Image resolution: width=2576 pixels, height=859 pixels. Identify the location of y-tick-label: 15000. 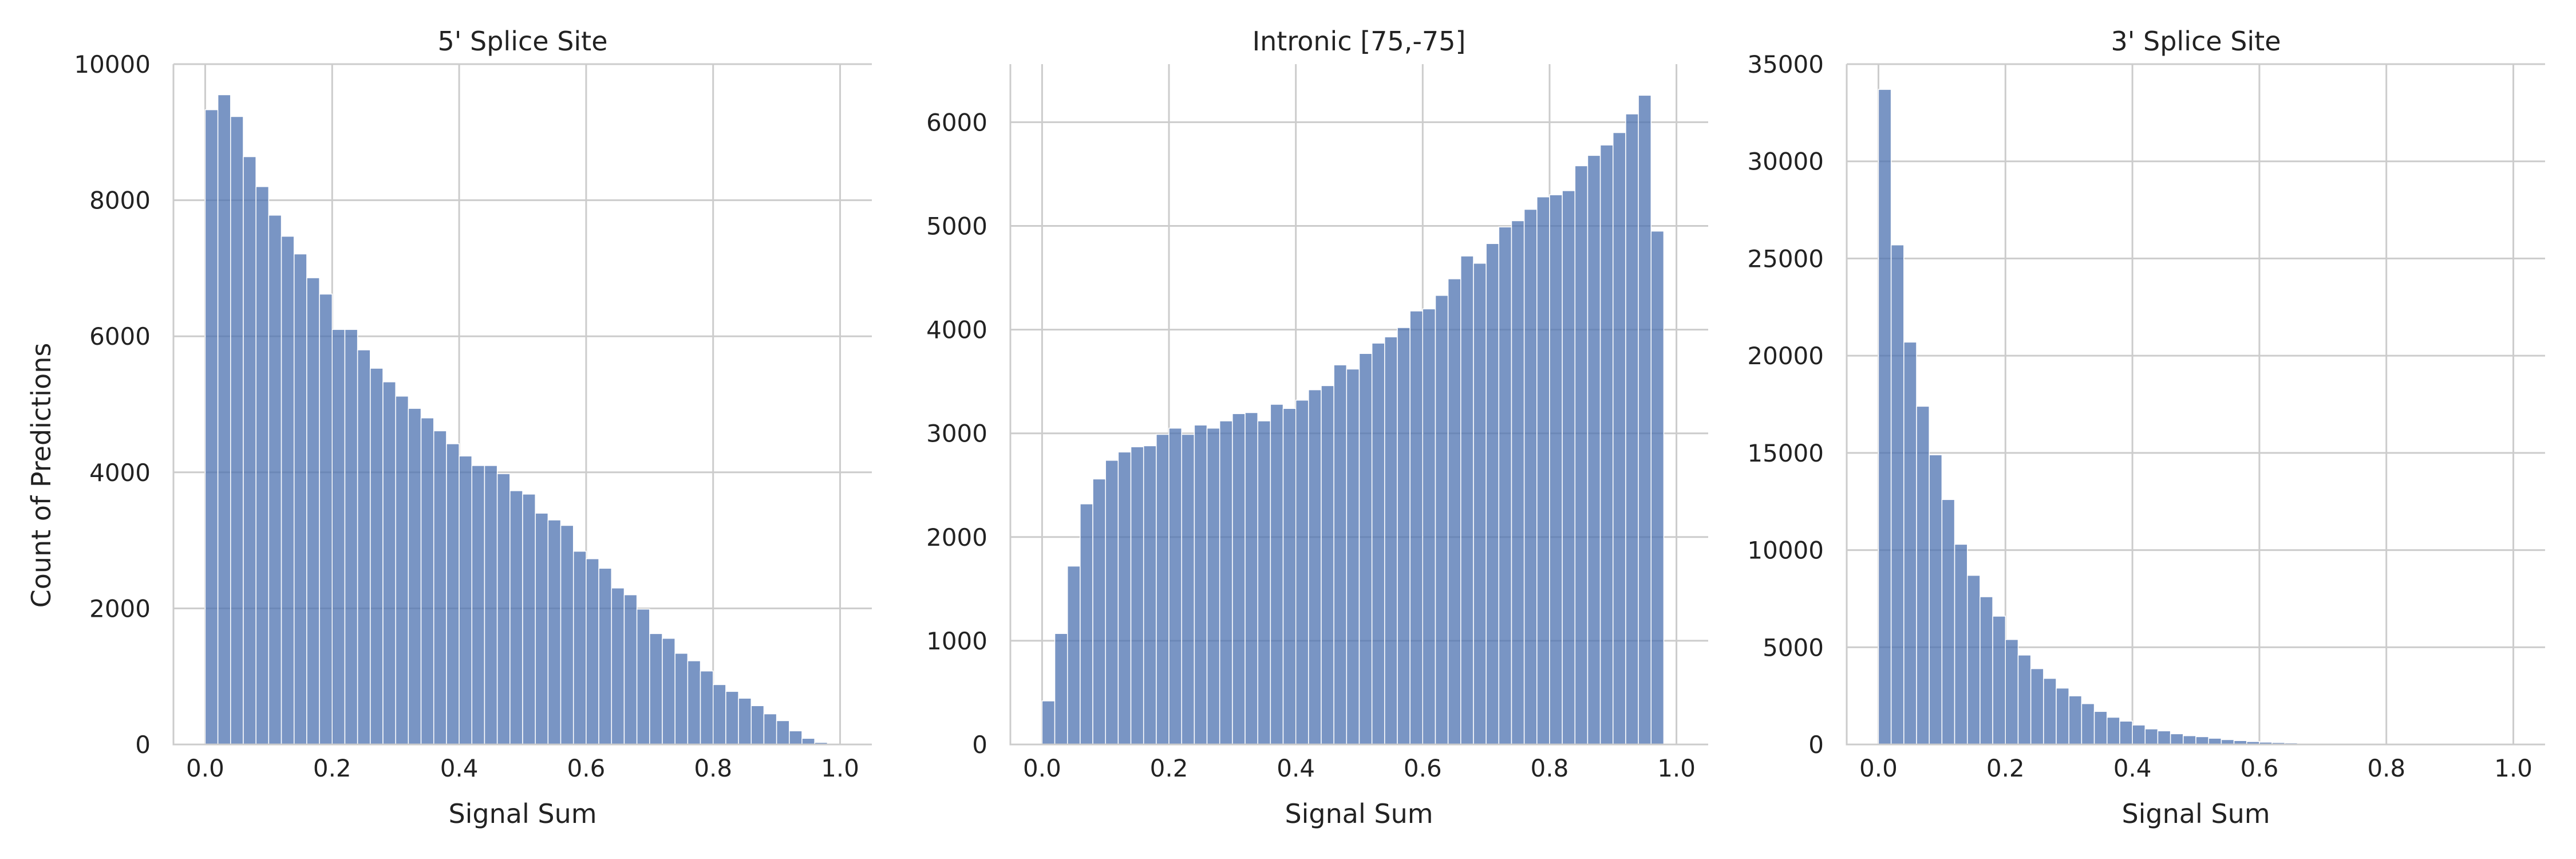
(1785, 453).